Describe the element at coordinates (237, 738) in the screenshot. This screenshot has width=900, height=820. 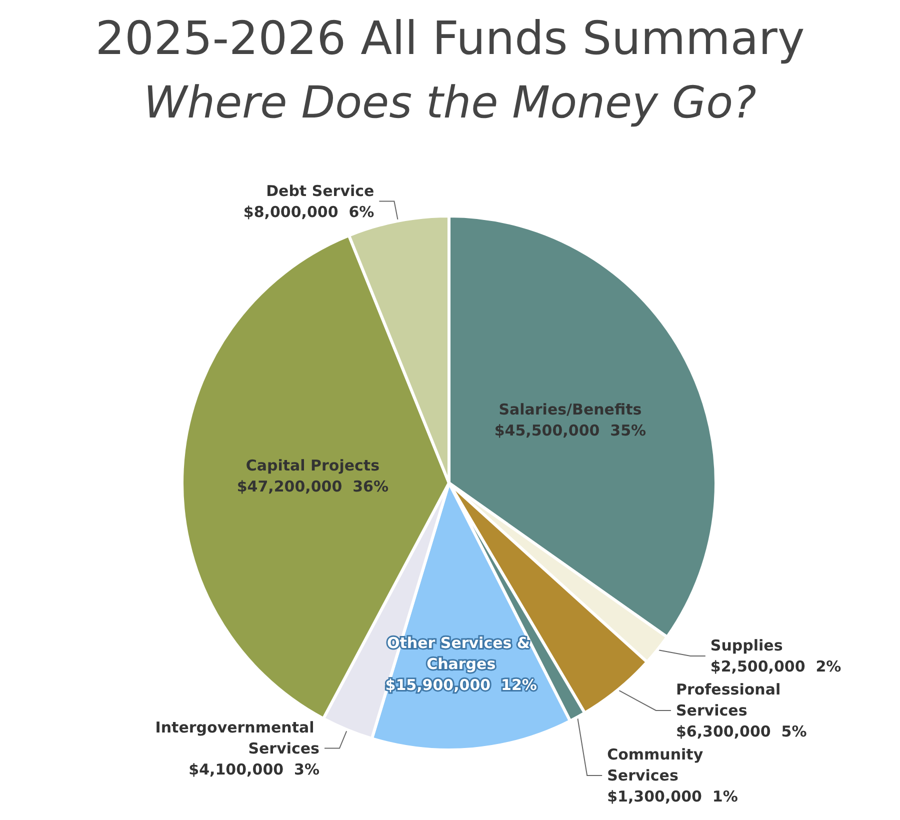
I see `slice-label: Intergovernmental Services` at that location.